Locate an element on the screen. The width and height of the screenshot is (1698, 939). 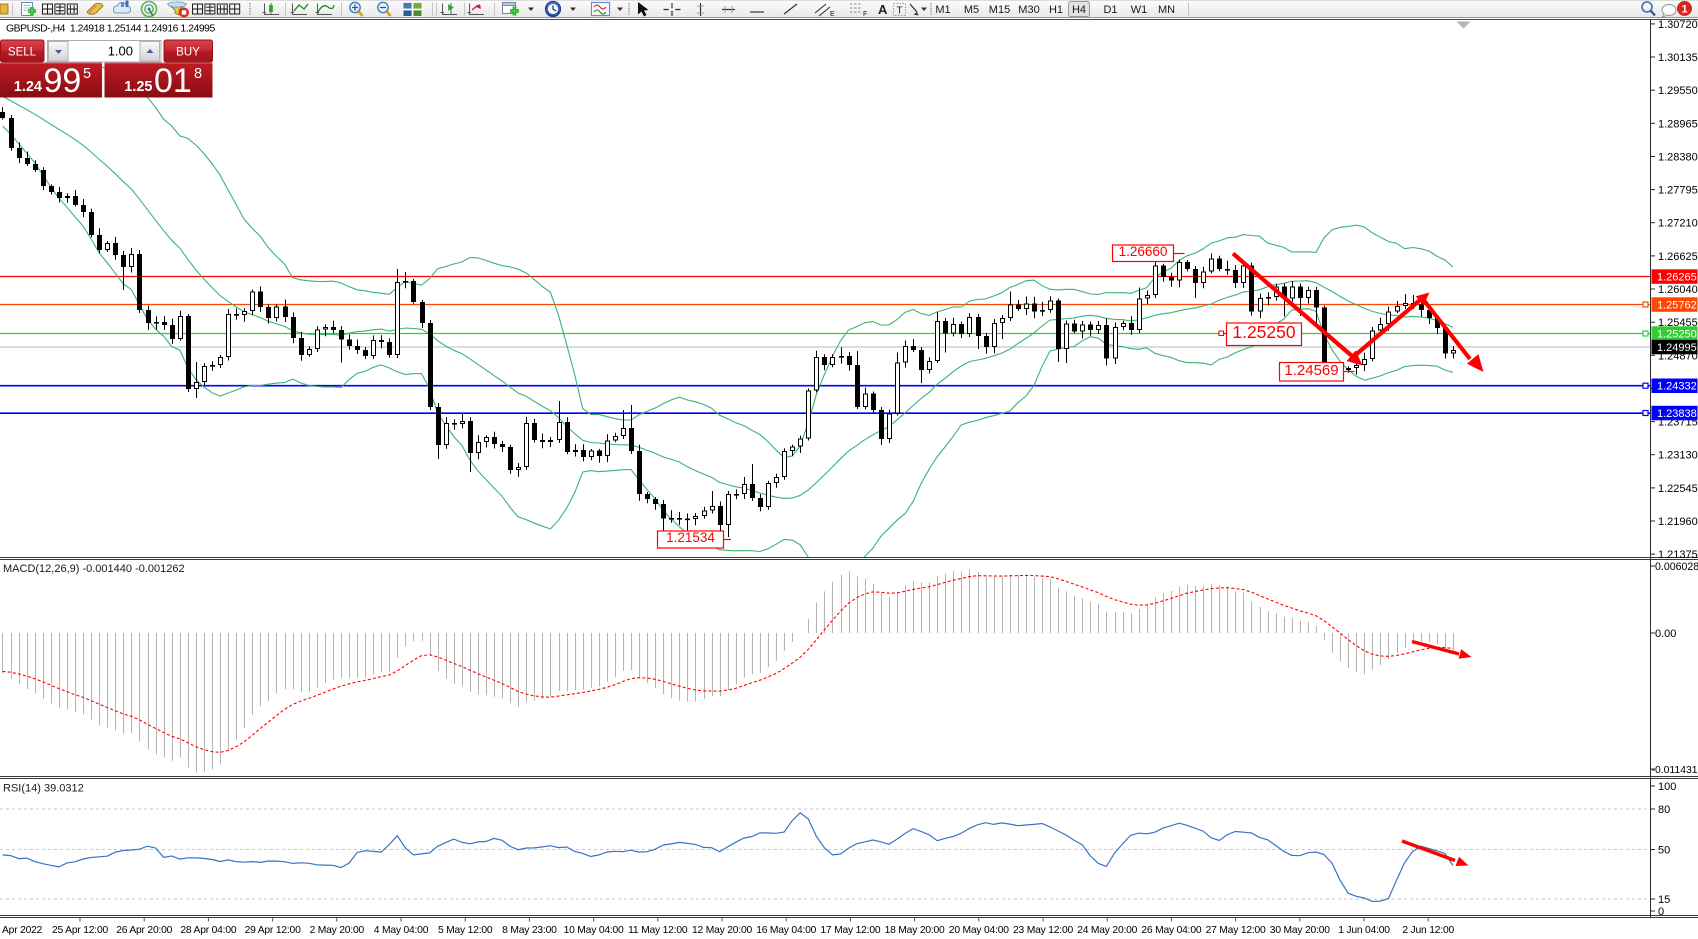
svg-text: 1.23130 is located at coordinates (1678, 456).